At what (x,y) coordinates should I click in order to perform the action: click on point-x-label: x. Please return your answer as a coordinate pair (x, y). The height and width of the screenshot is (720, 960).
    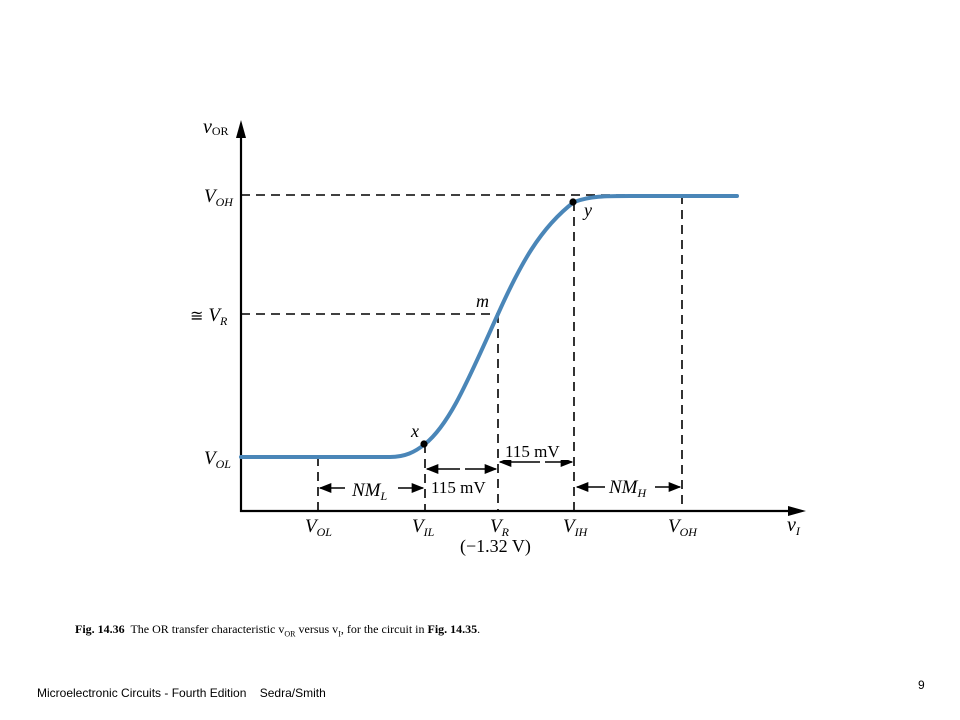
    Looking at the image, I should click on (414, 431).